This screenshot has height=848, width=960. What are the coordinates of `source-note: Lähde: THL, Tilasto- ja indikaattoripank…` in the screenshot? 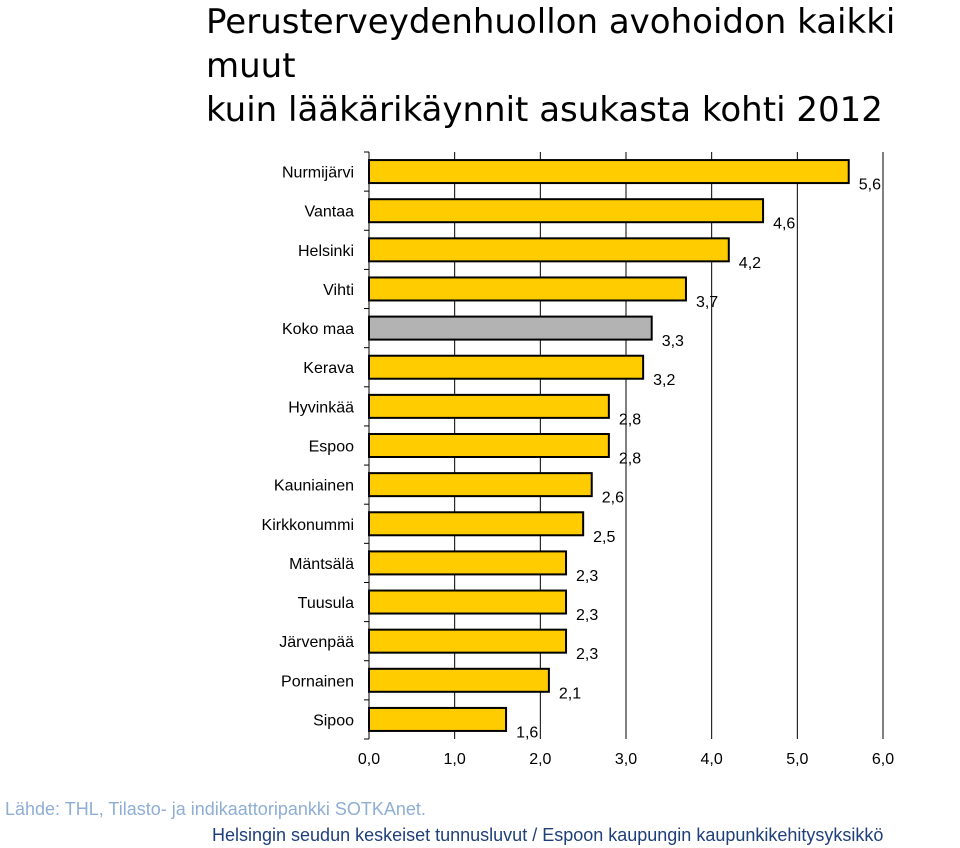 It's located at (215, 809).